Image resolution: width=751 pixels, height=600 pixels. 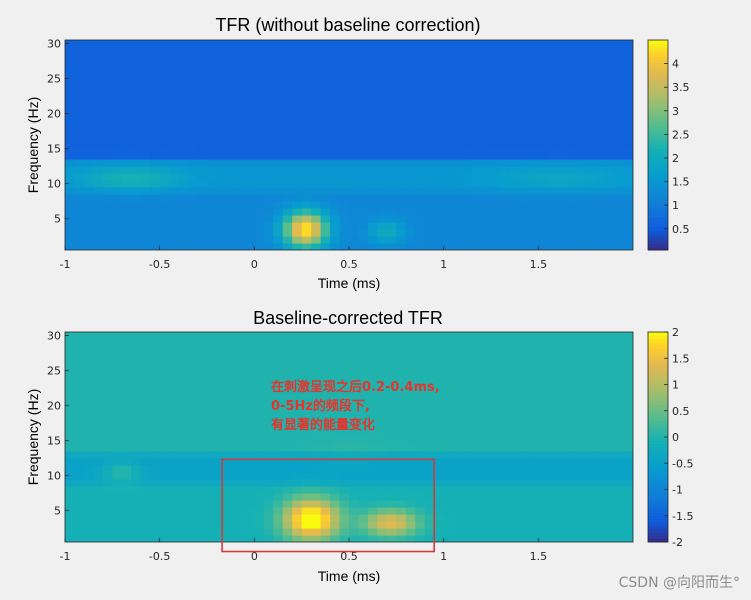 I want to click on colorbar-tick-label: 1, so click(x=675, y=385).